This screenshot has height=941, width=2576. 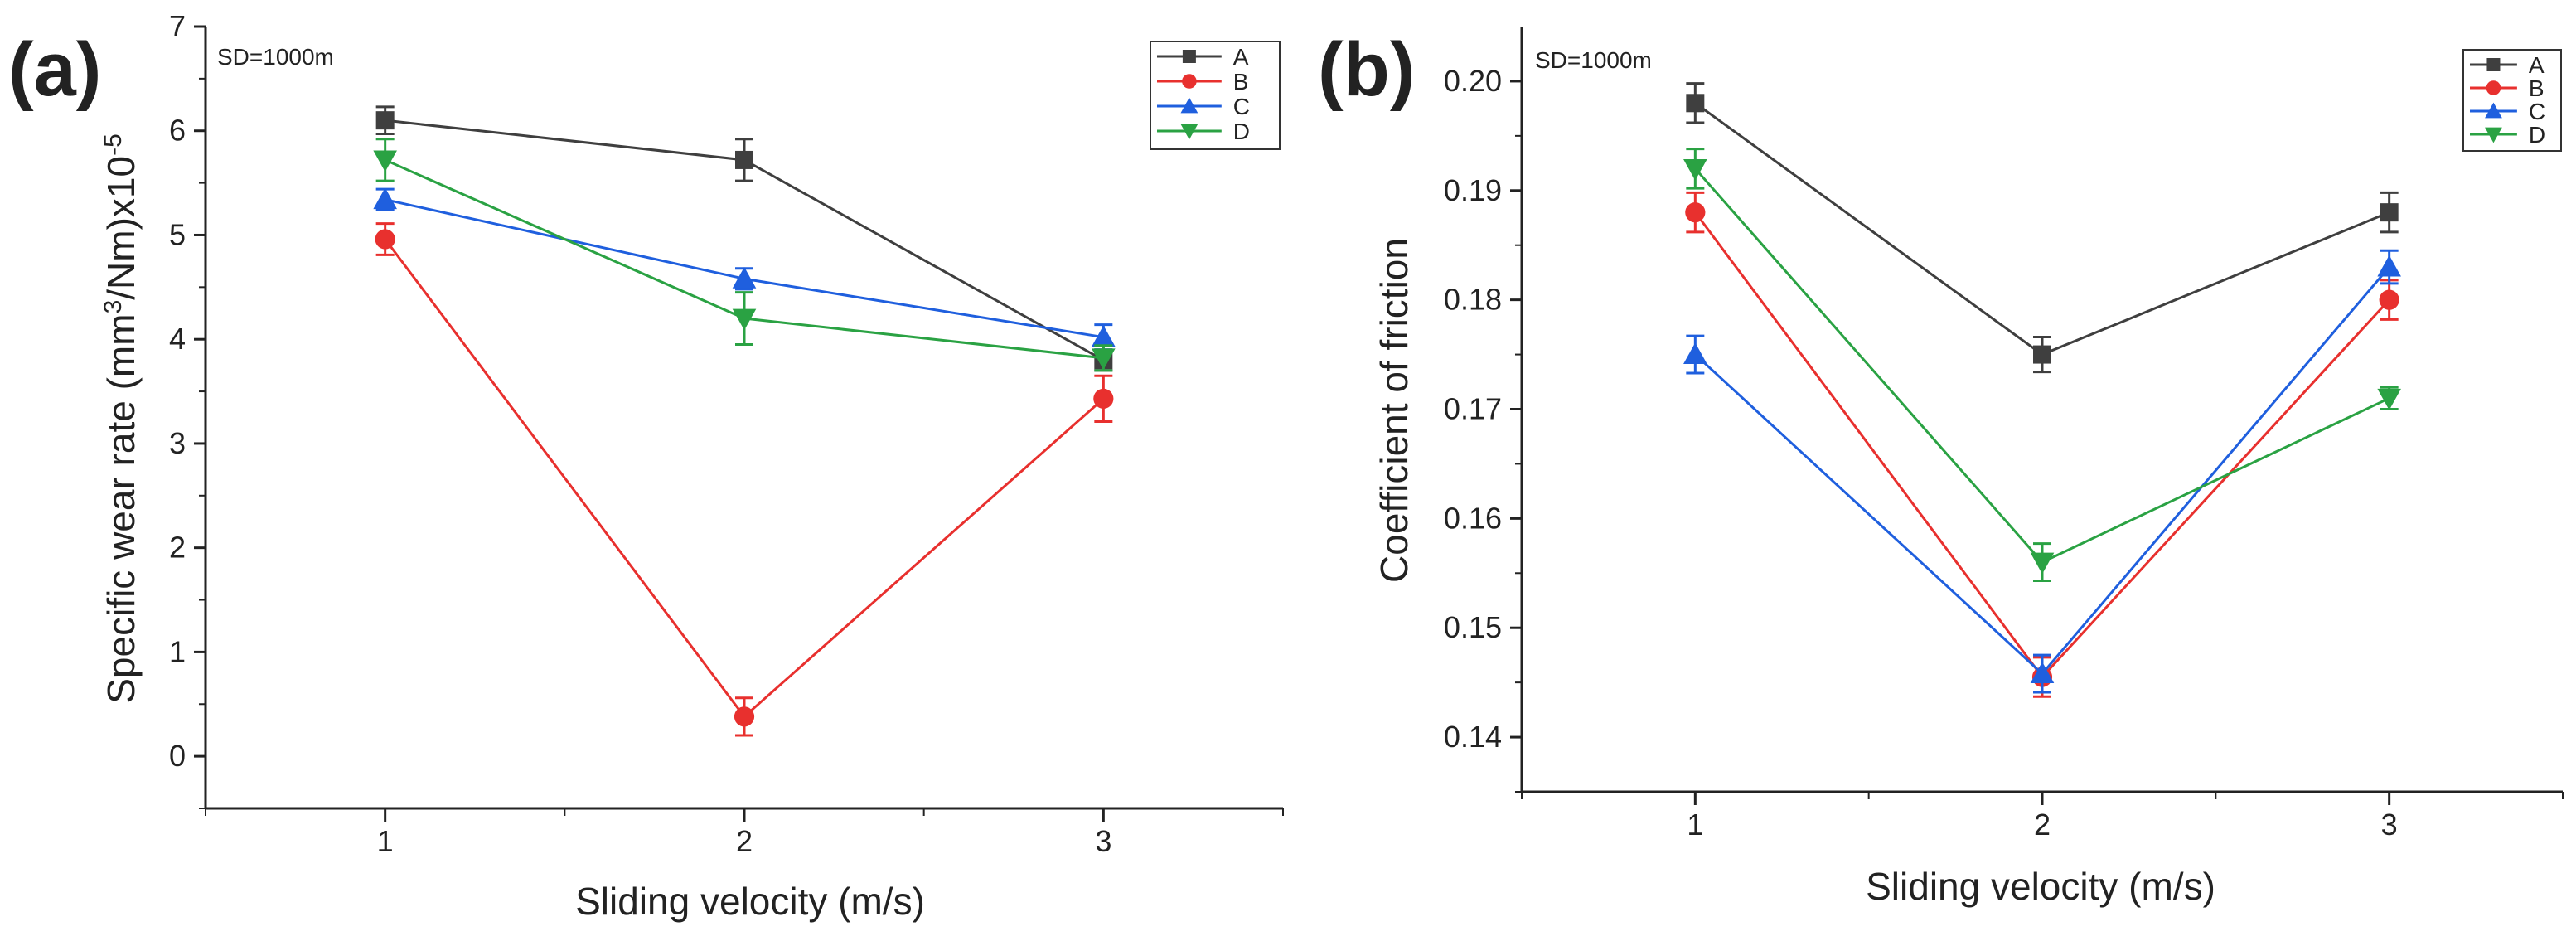 I want to click on panel-a-legend-marker-a, so click(x=1189, y=56).